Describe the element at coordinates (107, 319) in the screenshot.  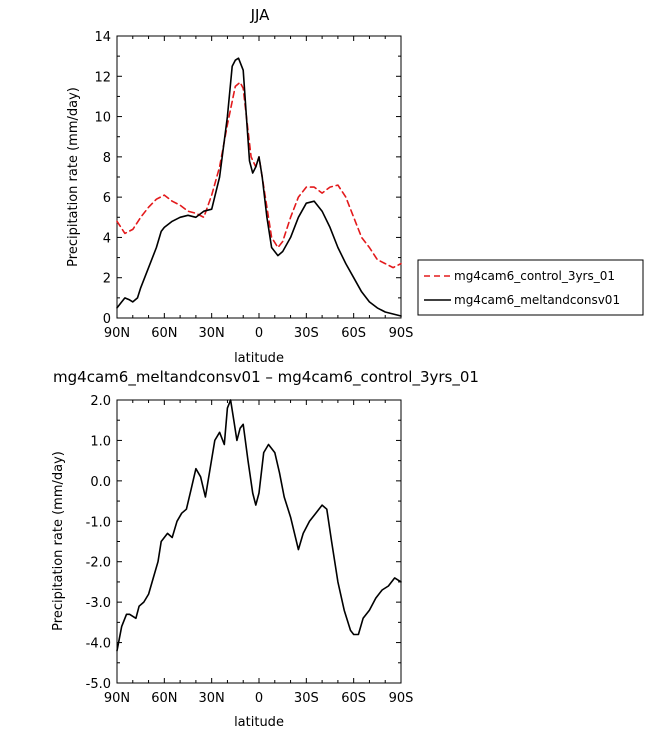
I see `top-y-tick-label: 0` at that location.